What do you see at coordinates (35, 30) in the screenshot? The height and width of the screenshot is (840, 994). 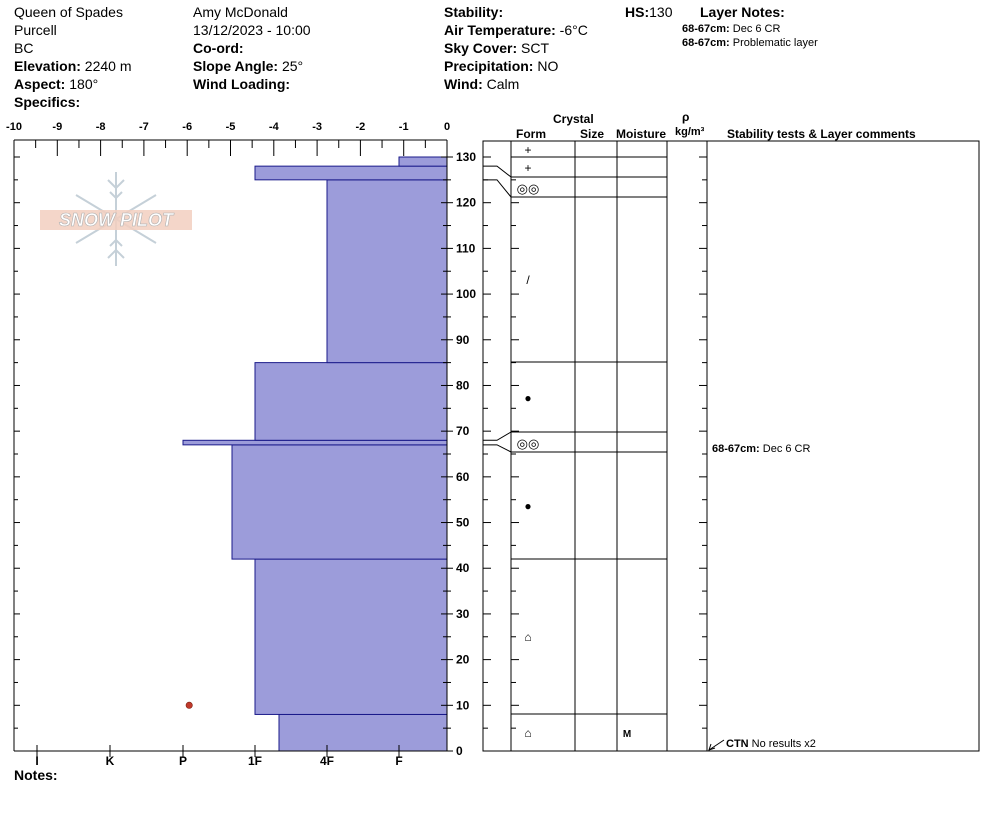 I see `range: Purcell` at bounding box center [35, 30].